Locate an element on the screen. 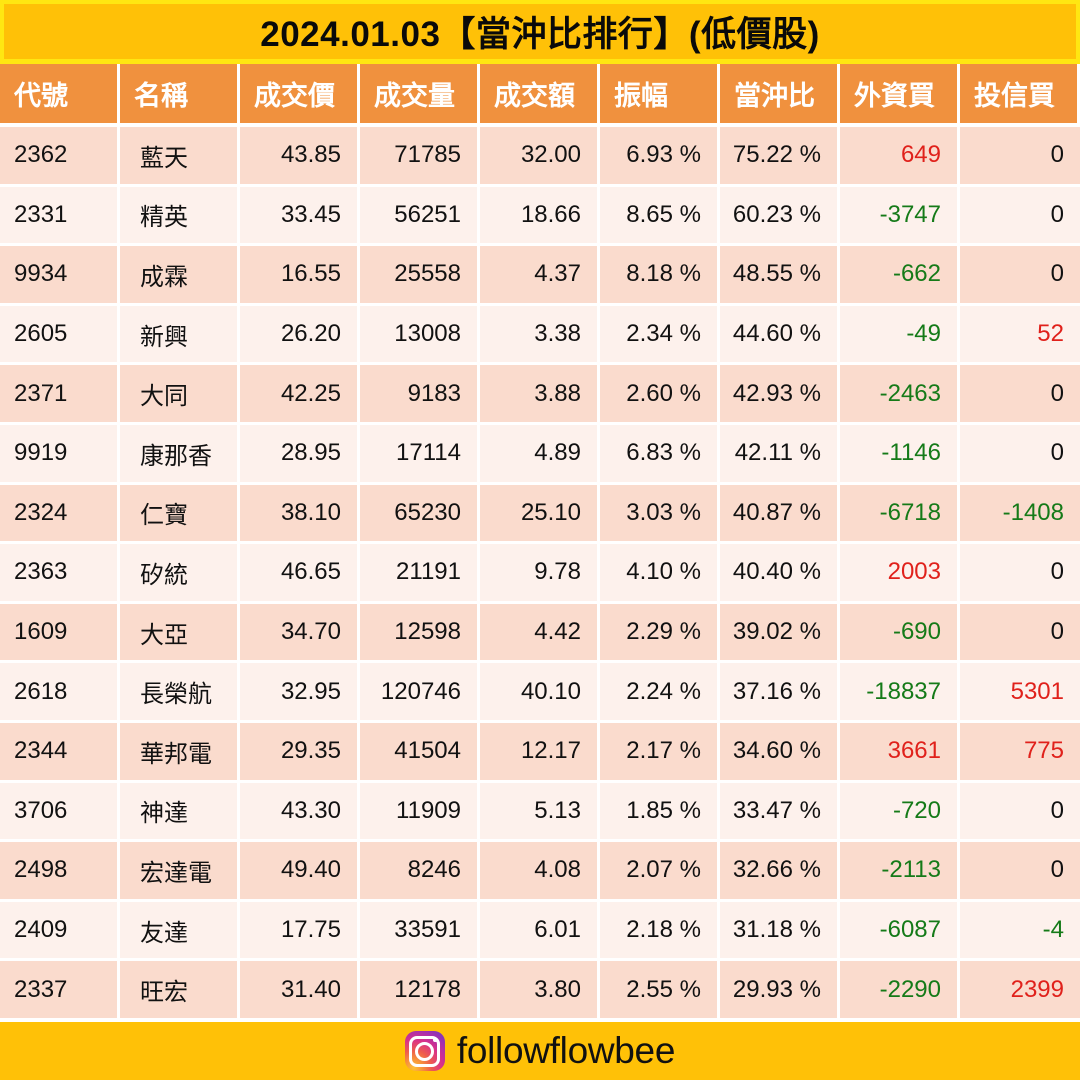  cell-name: 神達 is located at coordinates (180, 812).